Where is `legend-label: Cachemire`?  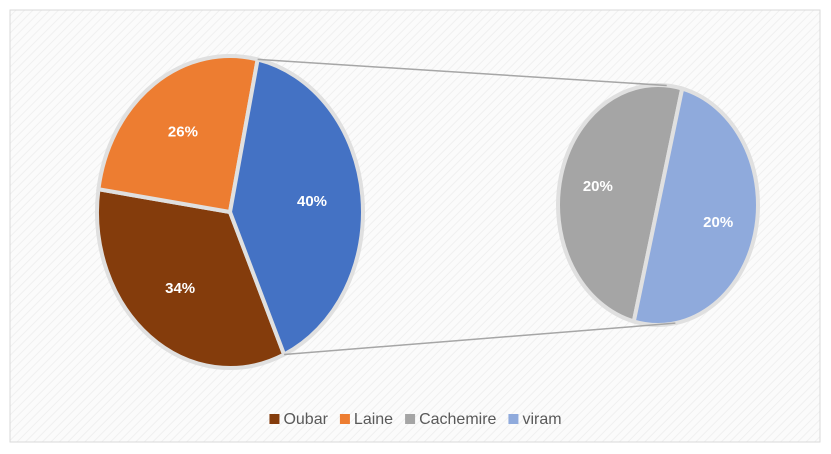 legend-label: Cachemire is located at coordinates (457, 419).